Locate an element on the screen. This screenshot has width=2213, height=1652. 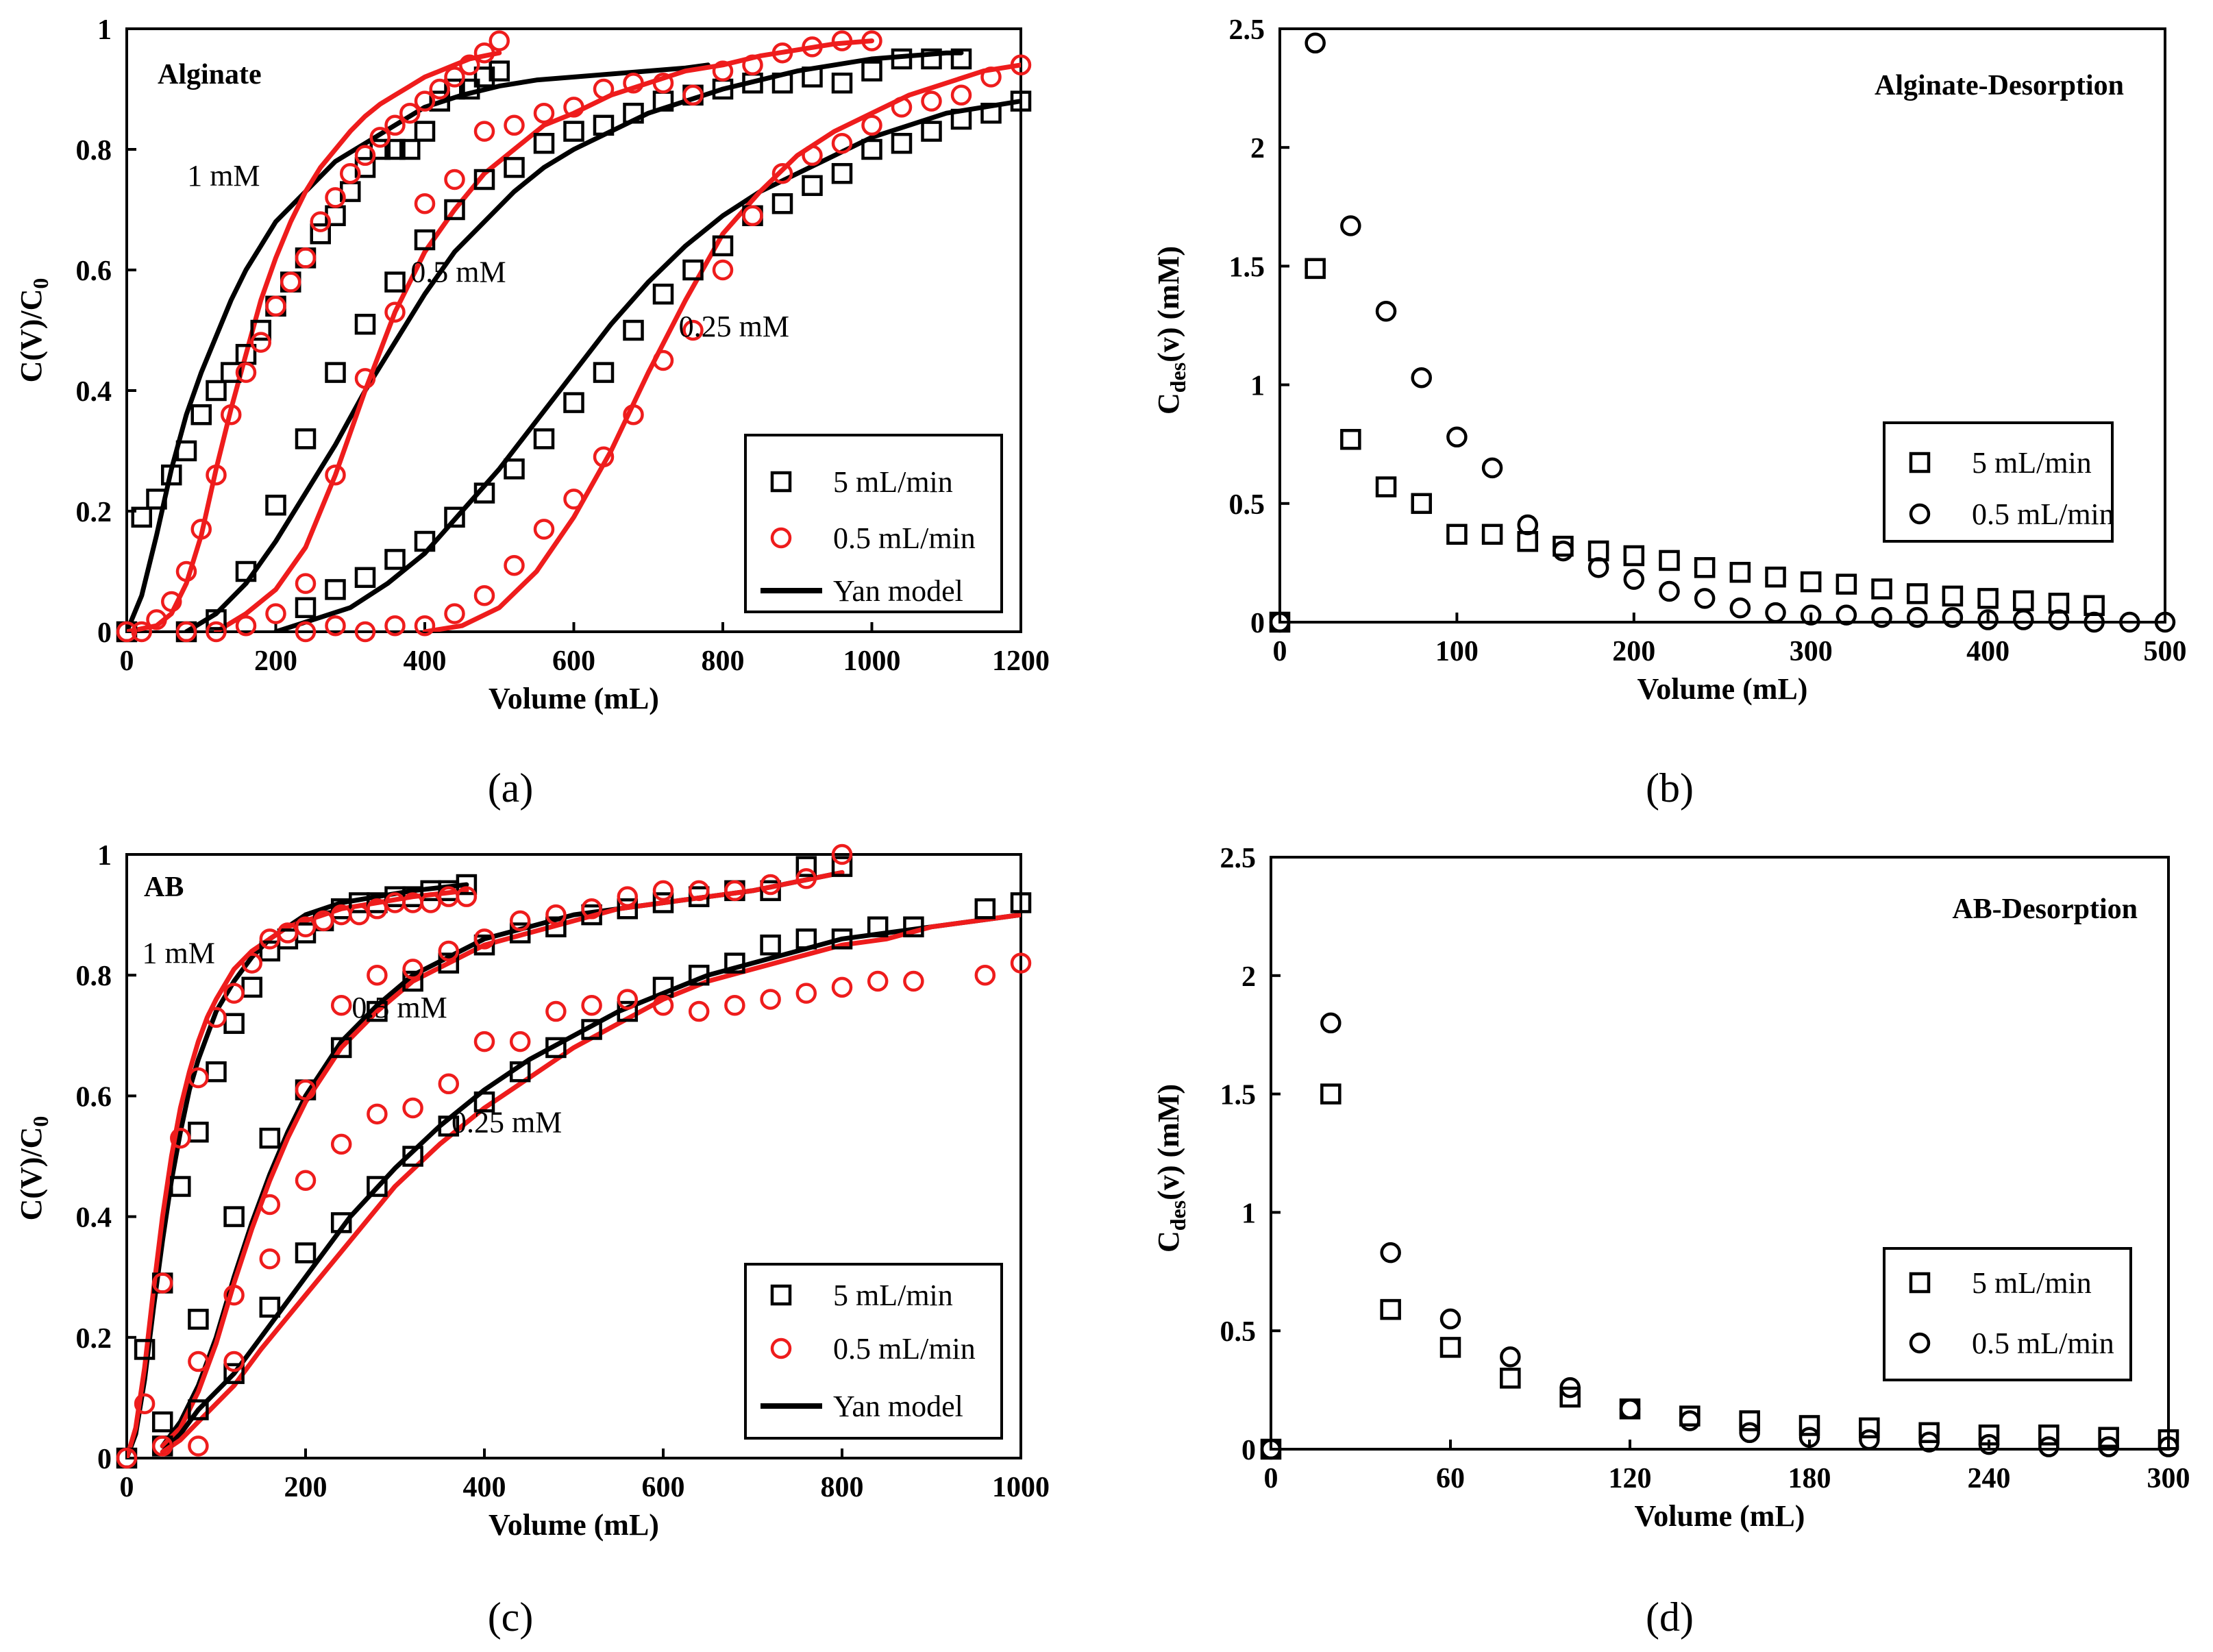
x-tick-label: 180 is located at coordinates (1809, 1478).